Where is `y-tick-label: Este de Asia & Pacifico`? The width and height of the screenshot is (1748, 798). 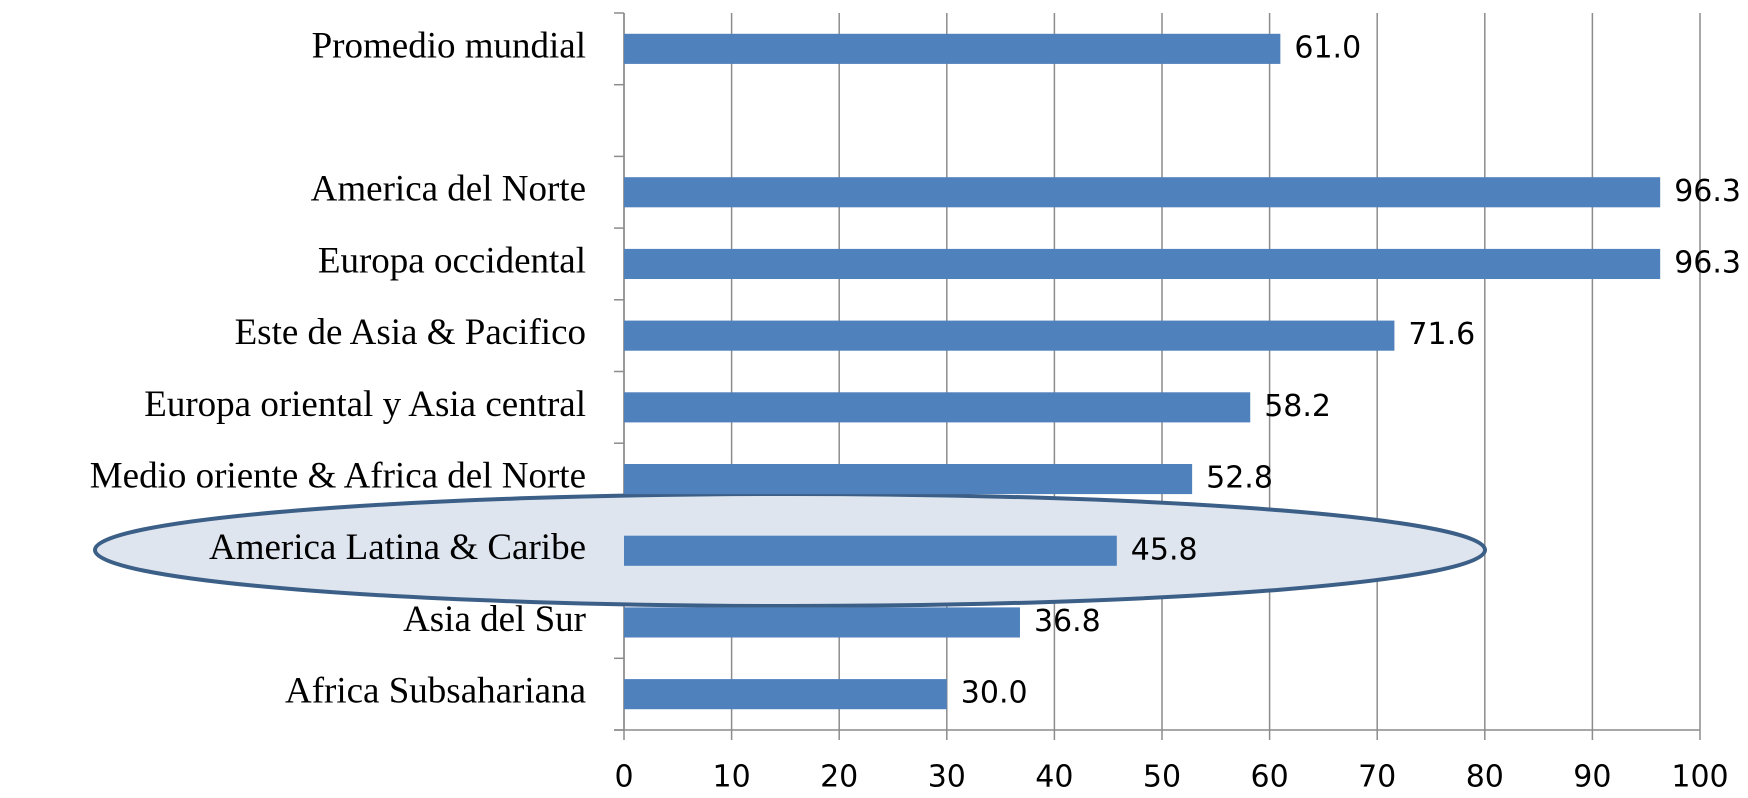 y-tick-label: Este de Asia & Pacifico is located at coordinates (410, 332).